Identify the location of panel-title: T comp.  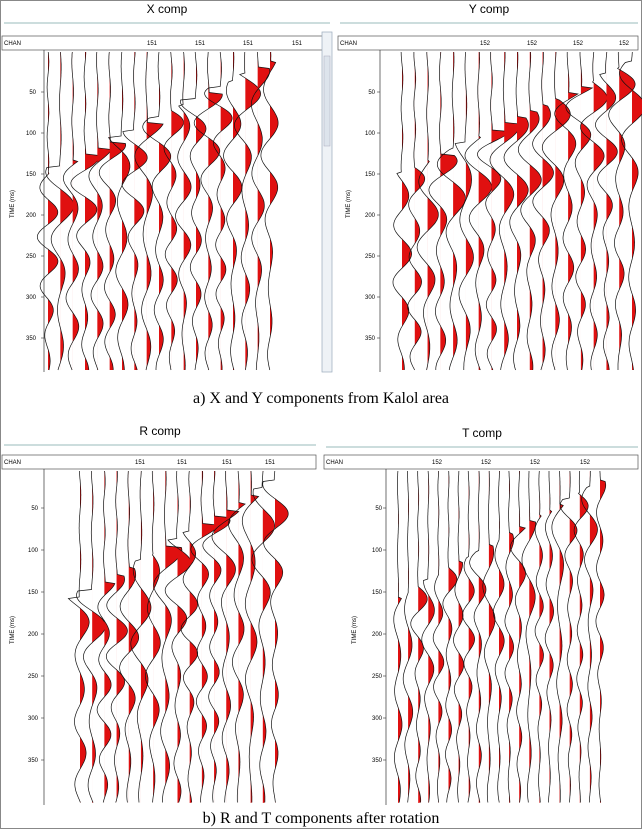
(482, 433).